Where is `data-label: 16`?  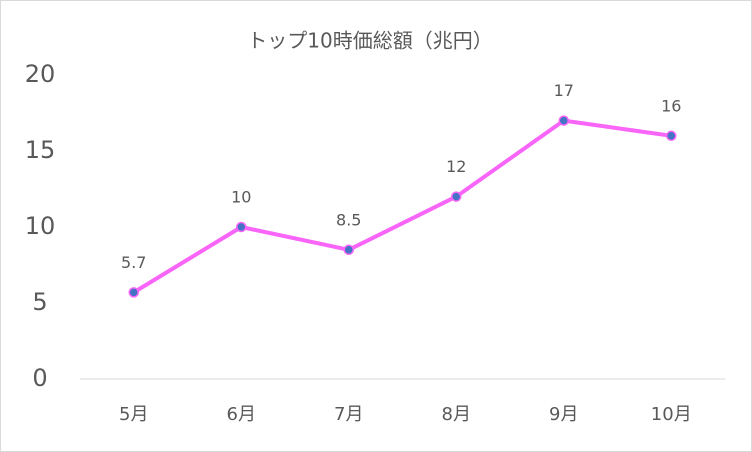 data-label: 16 is located at coordinates (671, 105).